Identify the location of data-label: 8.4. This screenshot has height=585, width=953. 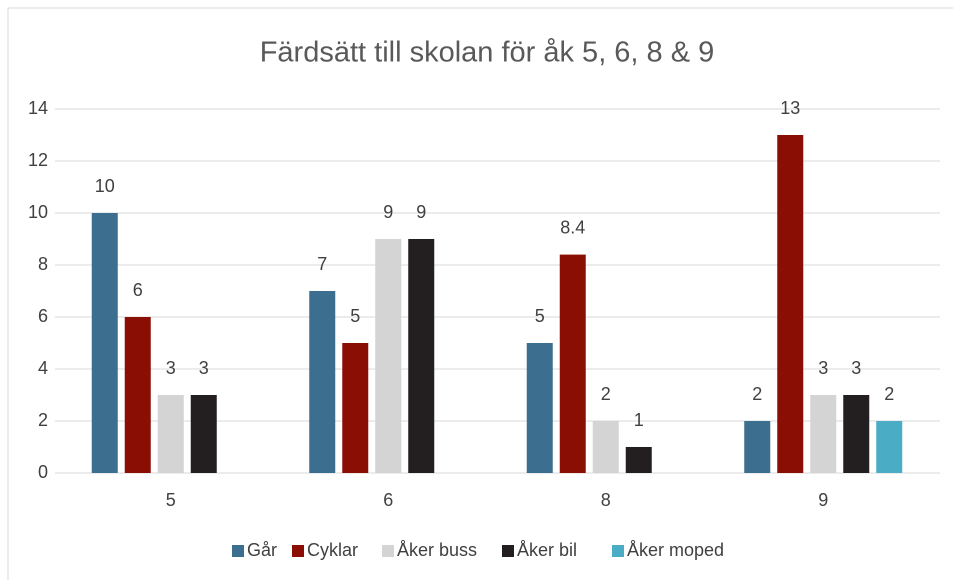
(572, 227).